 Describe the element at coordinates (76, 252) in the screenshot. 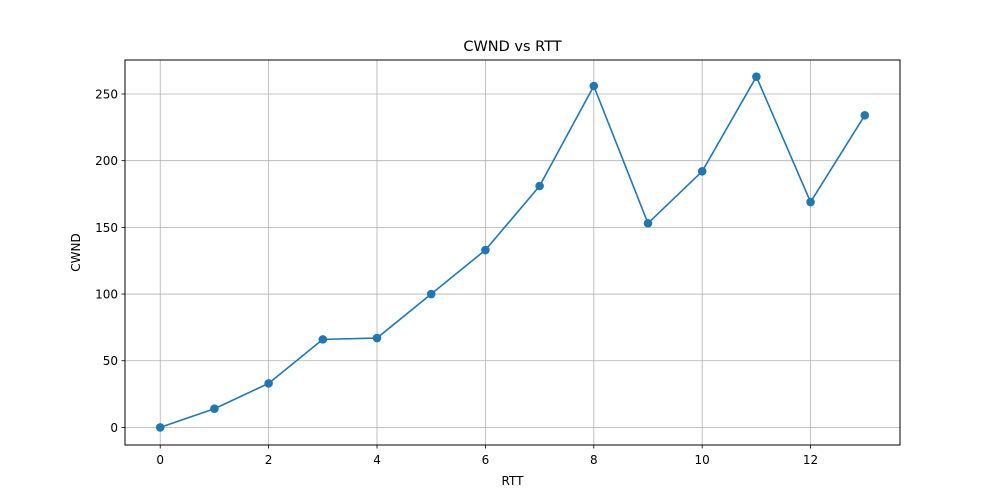

I see `y-axis-label: CWND` at that location.